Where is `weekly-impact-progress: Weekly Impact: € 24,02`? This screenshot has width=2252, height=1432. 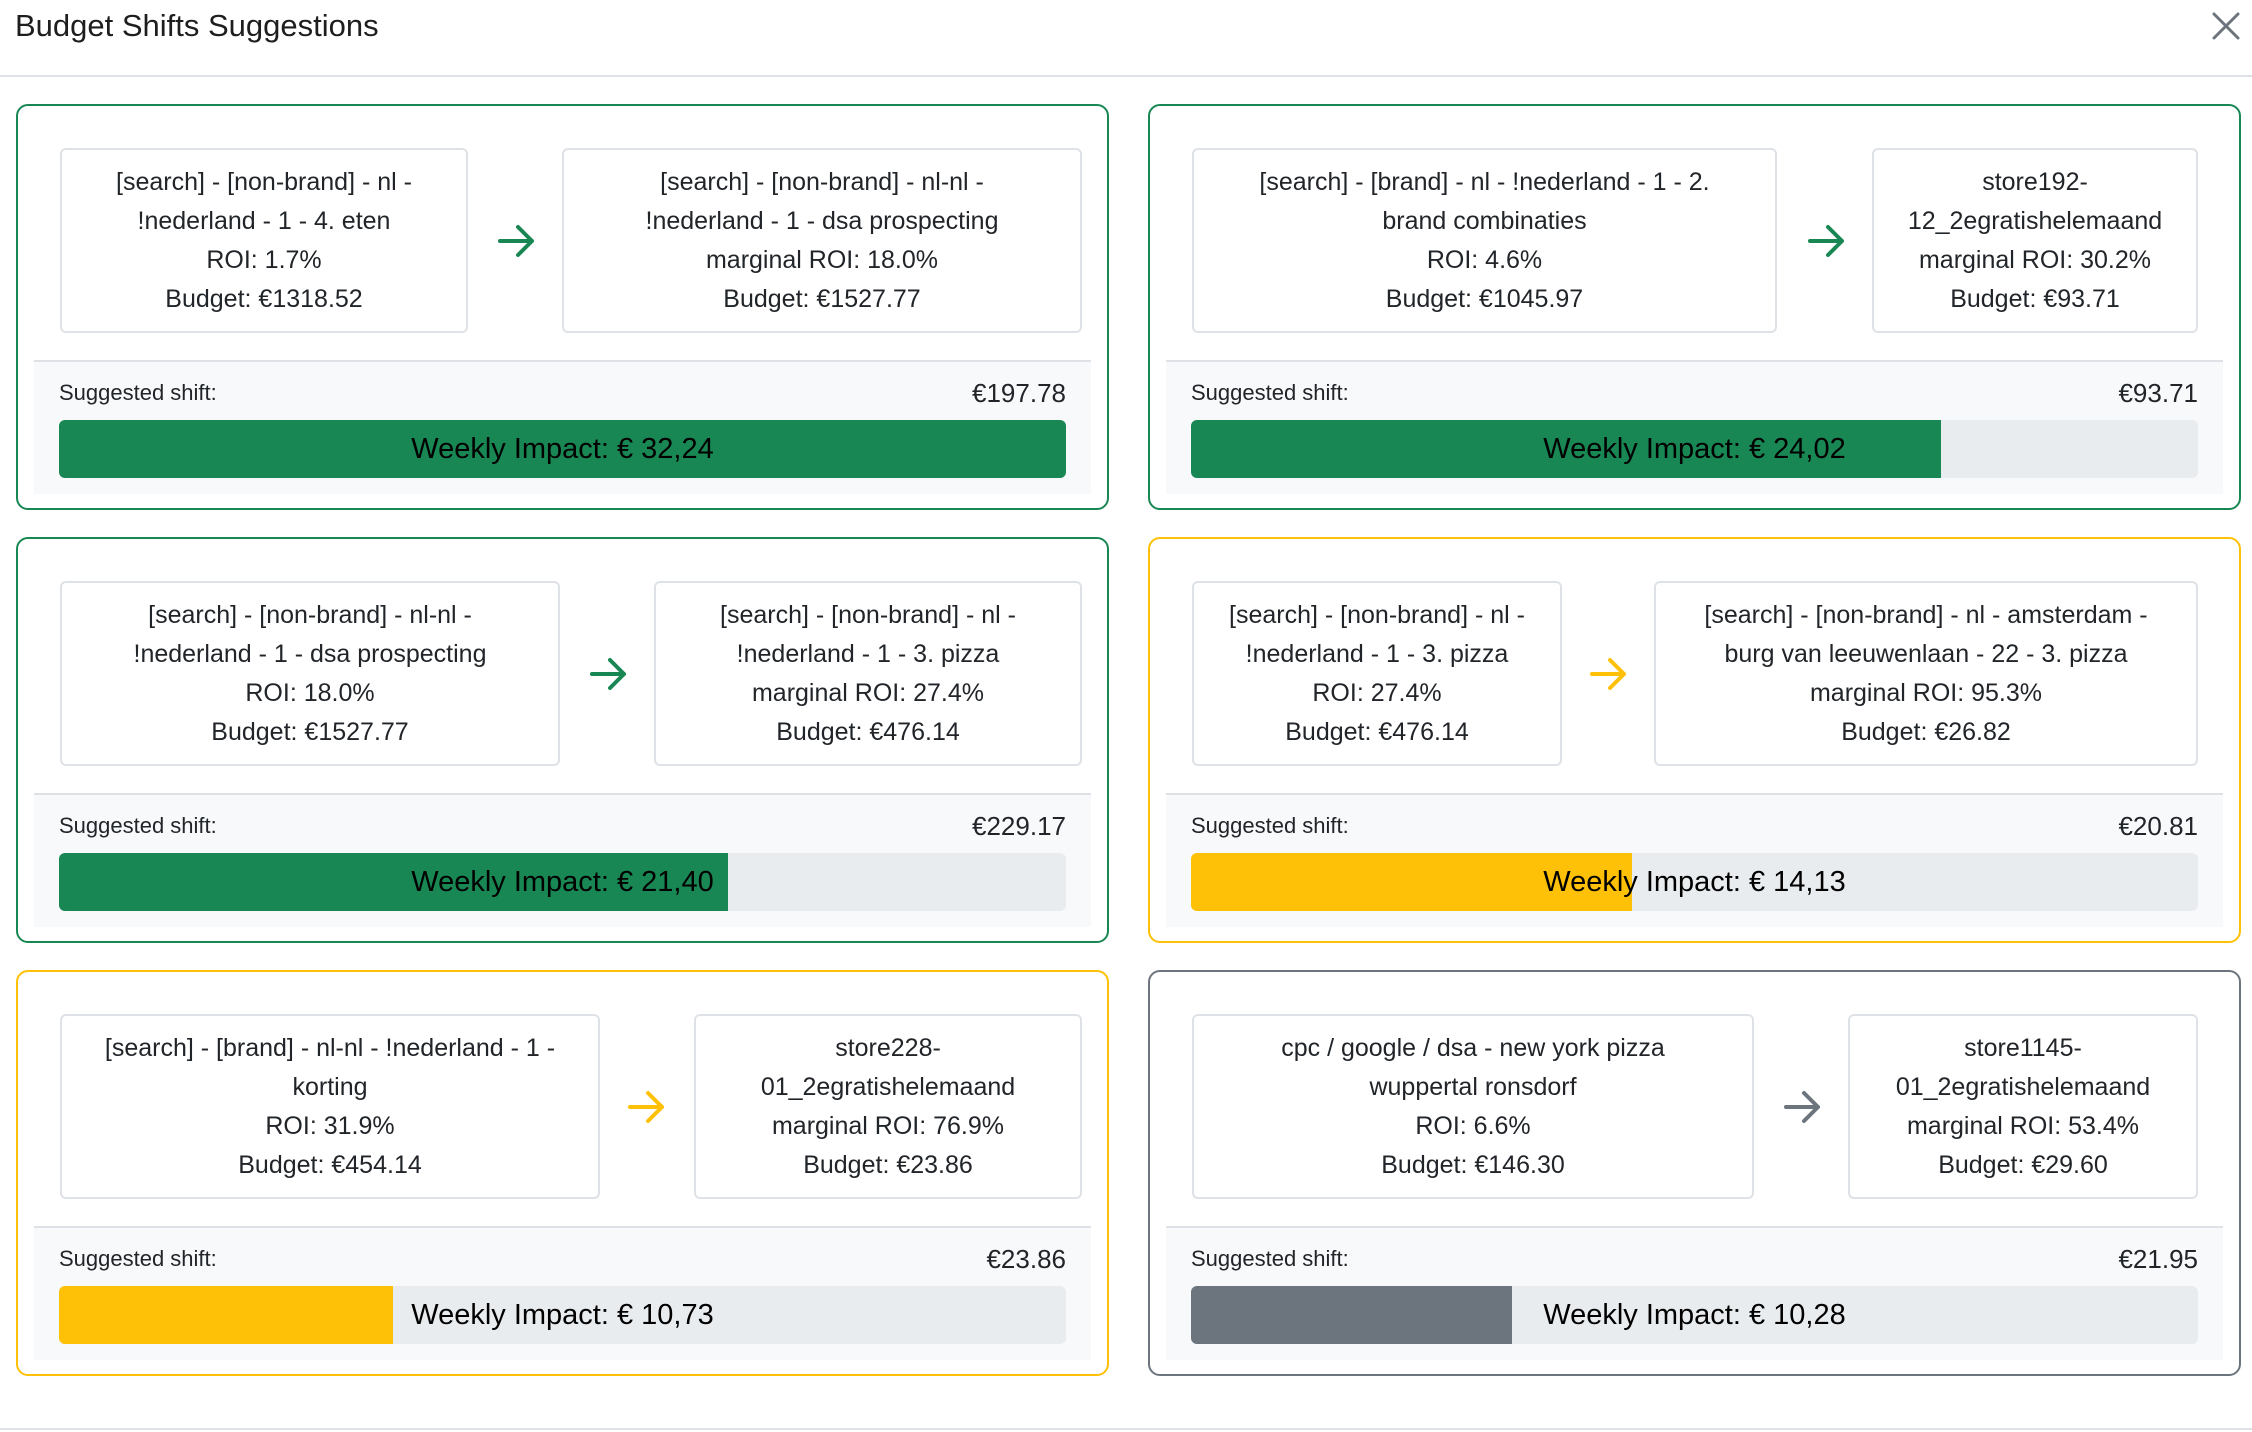
weekly-impact-progress: Weekly Impact: € 24,02 is located at coordinates (1694, 449).